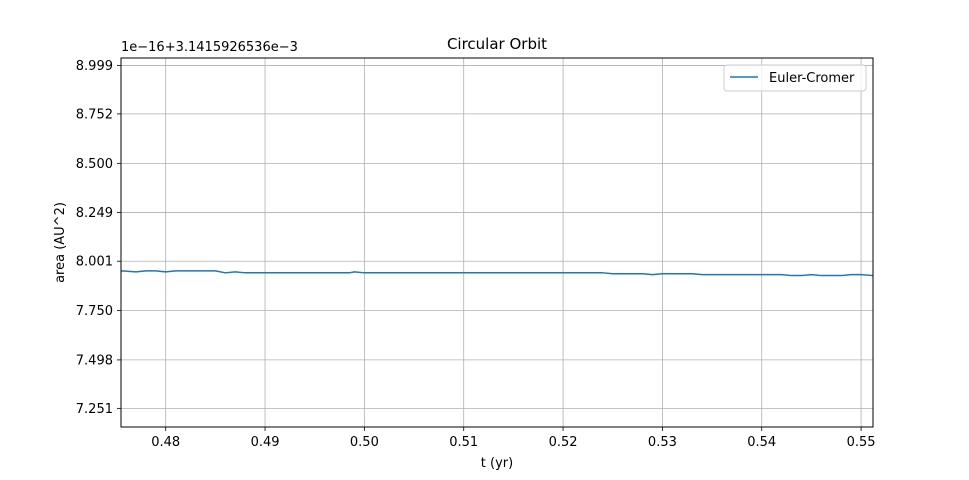 This screenshot has height=480, width=969. I want to click on x-tick-label: 0.51, so click(463, 442).